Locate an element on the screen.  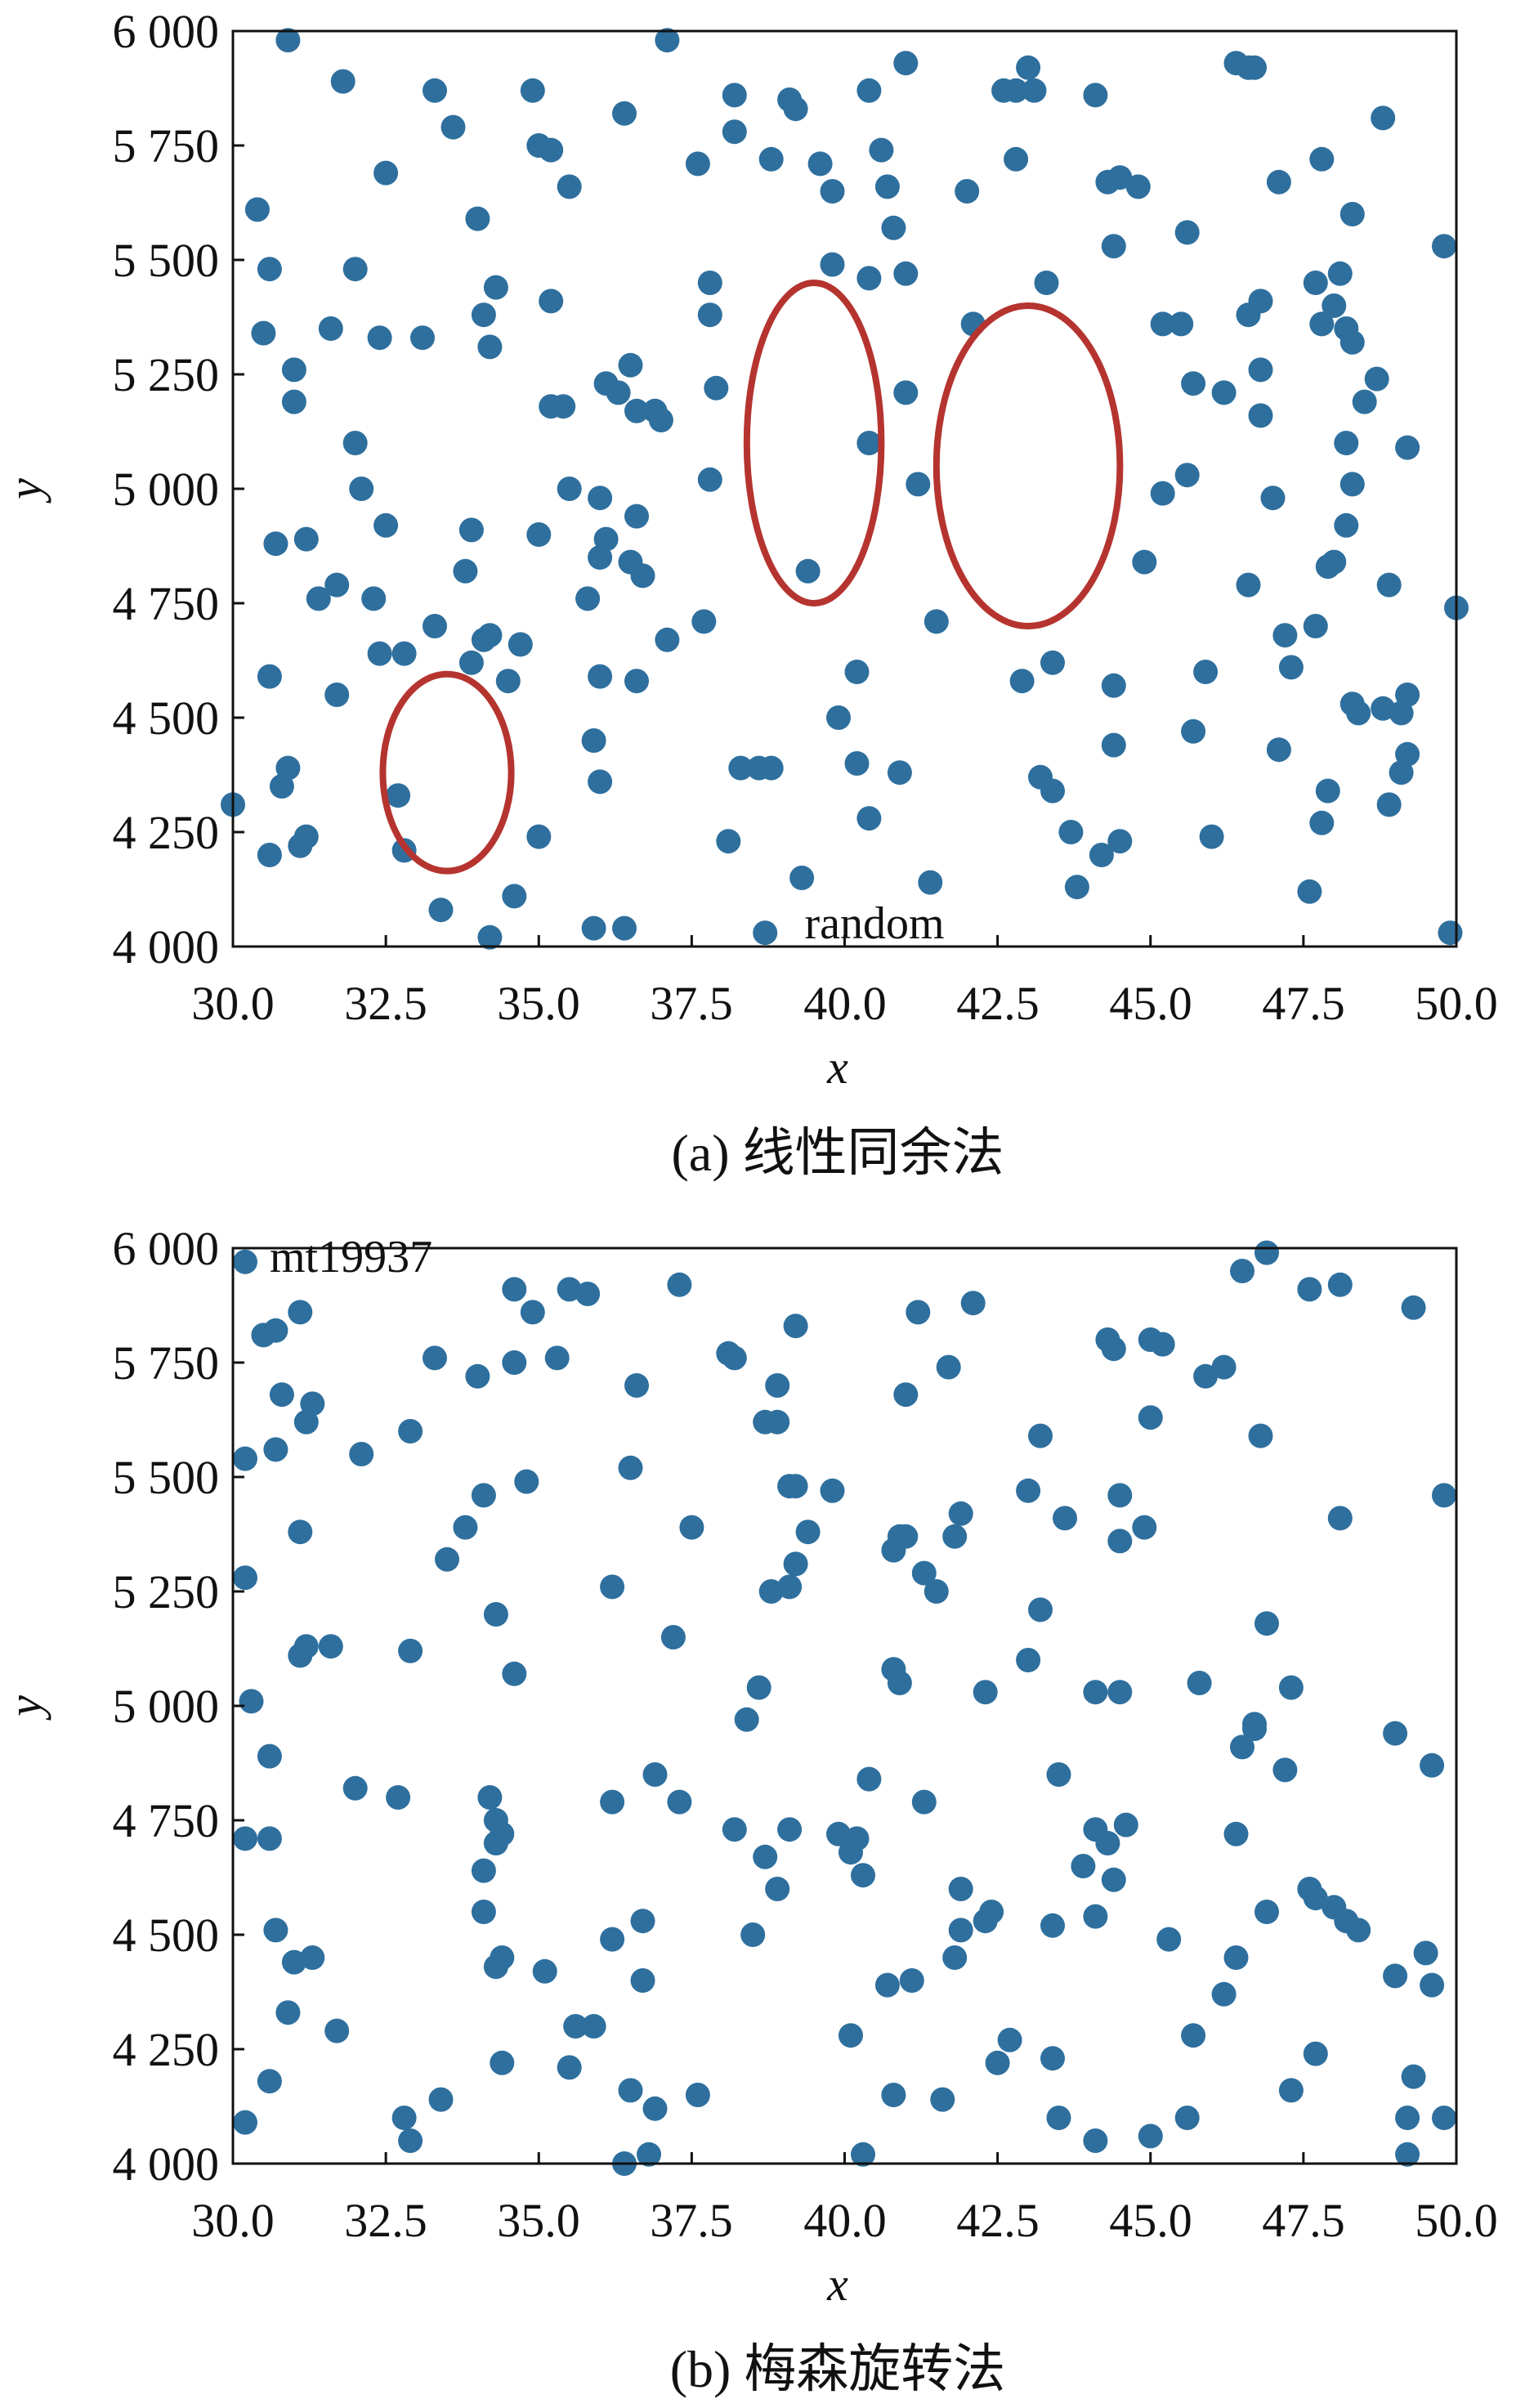
x-tick-label: 32.5 is located at coordinates (385, 1004).